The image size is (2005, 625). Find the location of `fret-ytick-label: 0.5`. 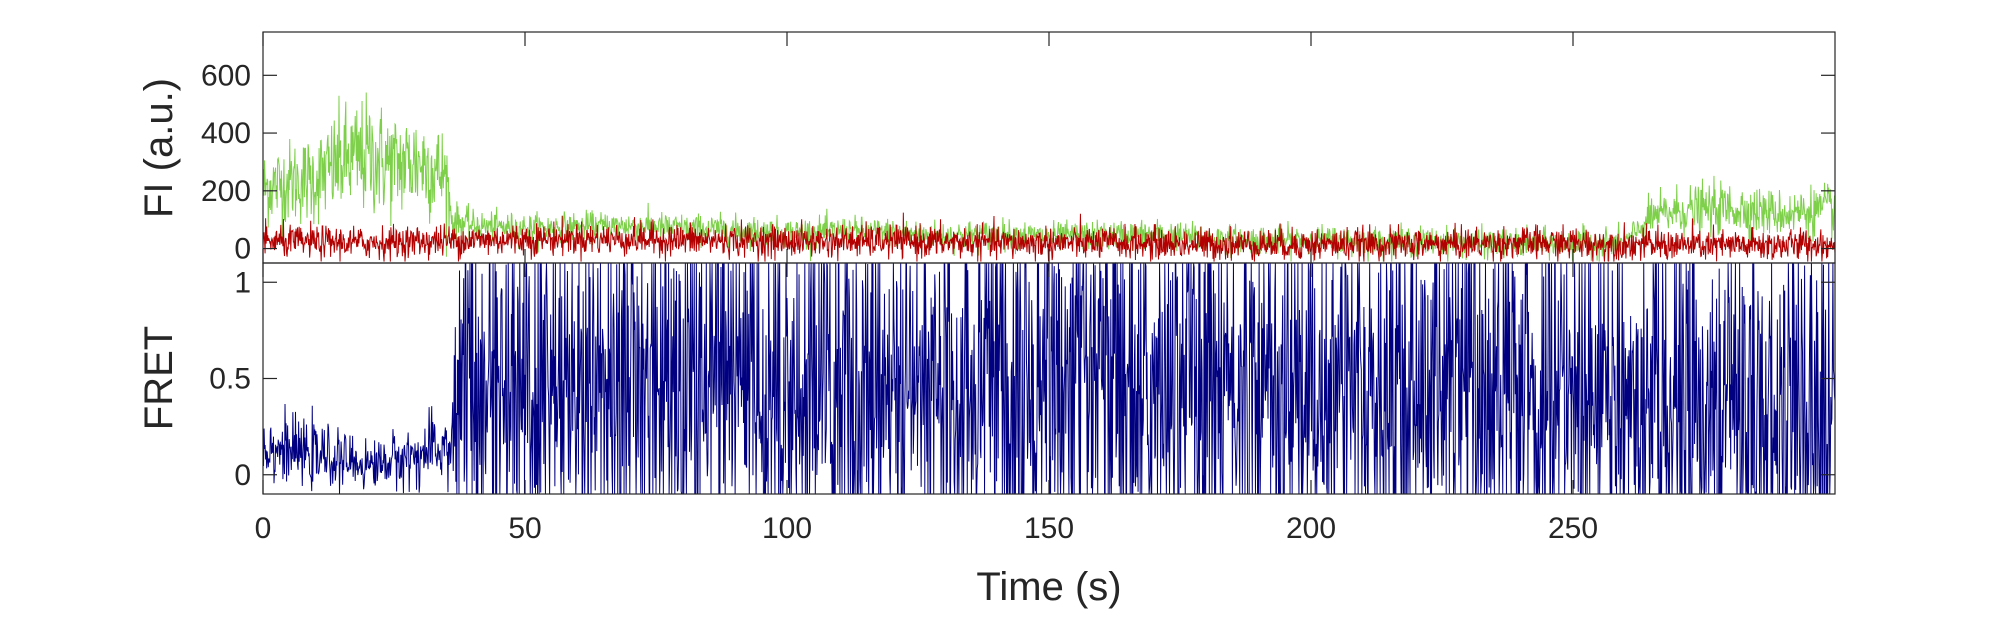

fret-ytick-label: 0.5 is located at coordinates (230, 379).